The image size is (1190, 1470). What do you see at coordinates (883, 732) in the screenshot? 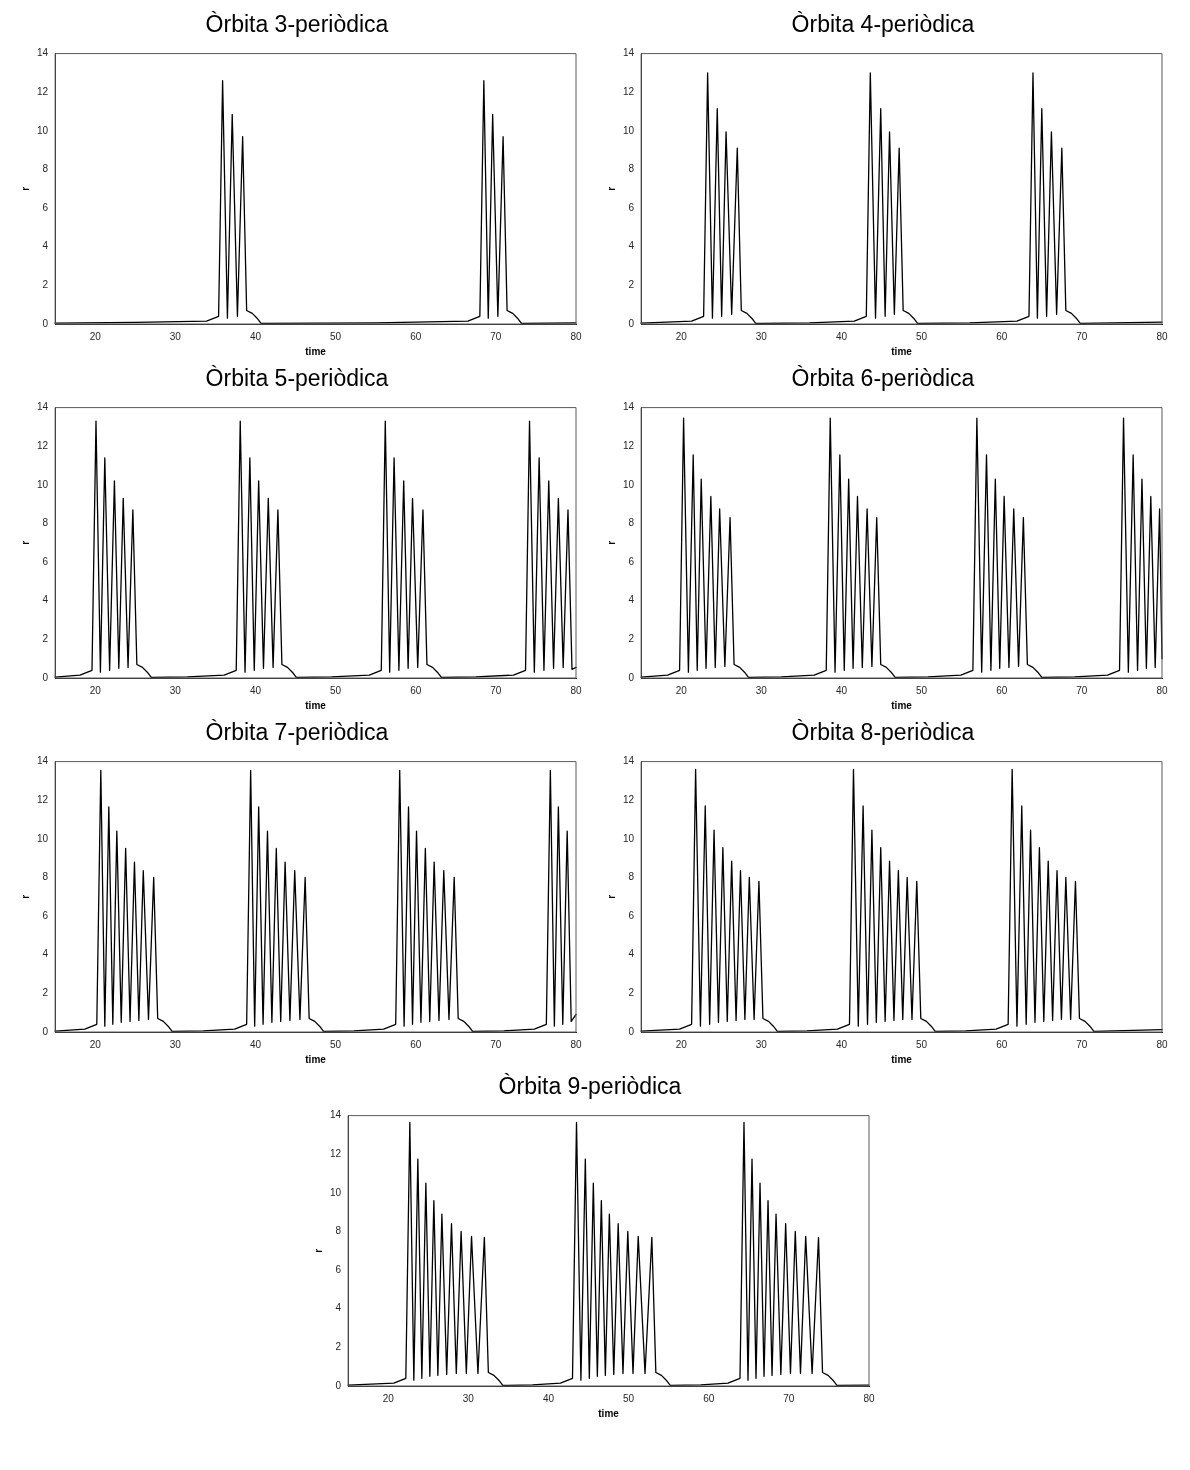
I see `chart-title: Òrbita 8-periòdica` at bounding box center [883, 732].